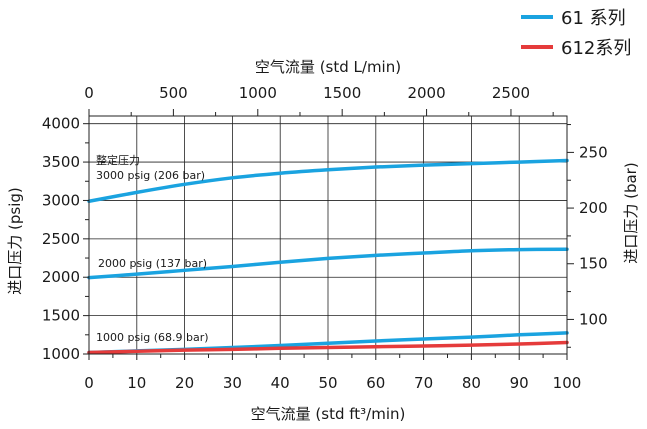  Describe the element at coordinates (258, 93) in the screenshot. I see `x-top-tick-label: 1000` at that location.